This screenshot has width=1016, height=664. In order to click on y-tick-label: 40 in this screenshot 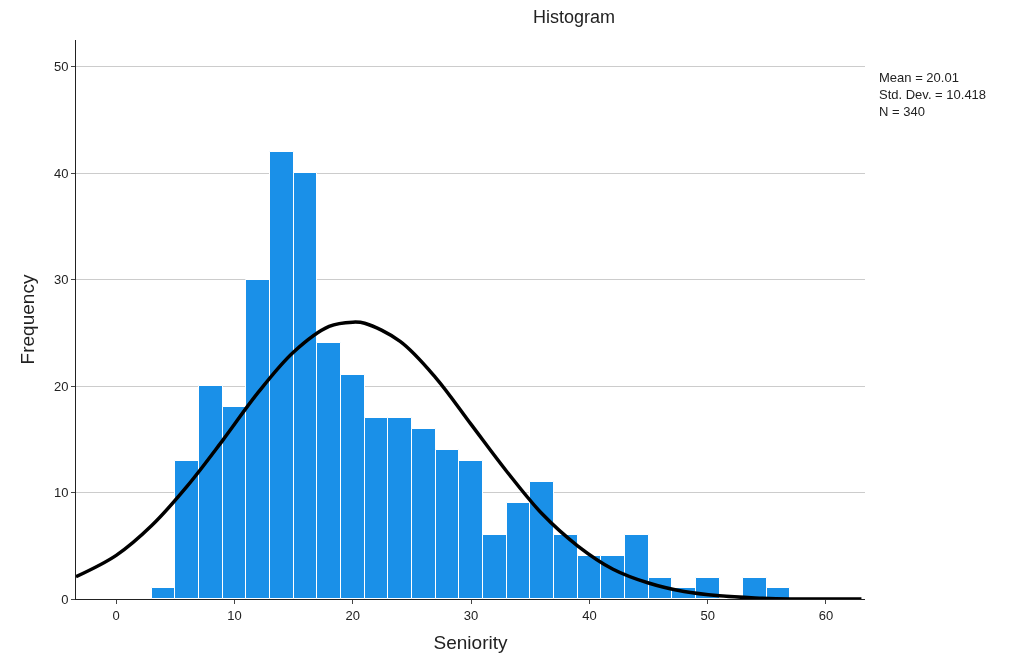, I will do `click(61, 173)`.